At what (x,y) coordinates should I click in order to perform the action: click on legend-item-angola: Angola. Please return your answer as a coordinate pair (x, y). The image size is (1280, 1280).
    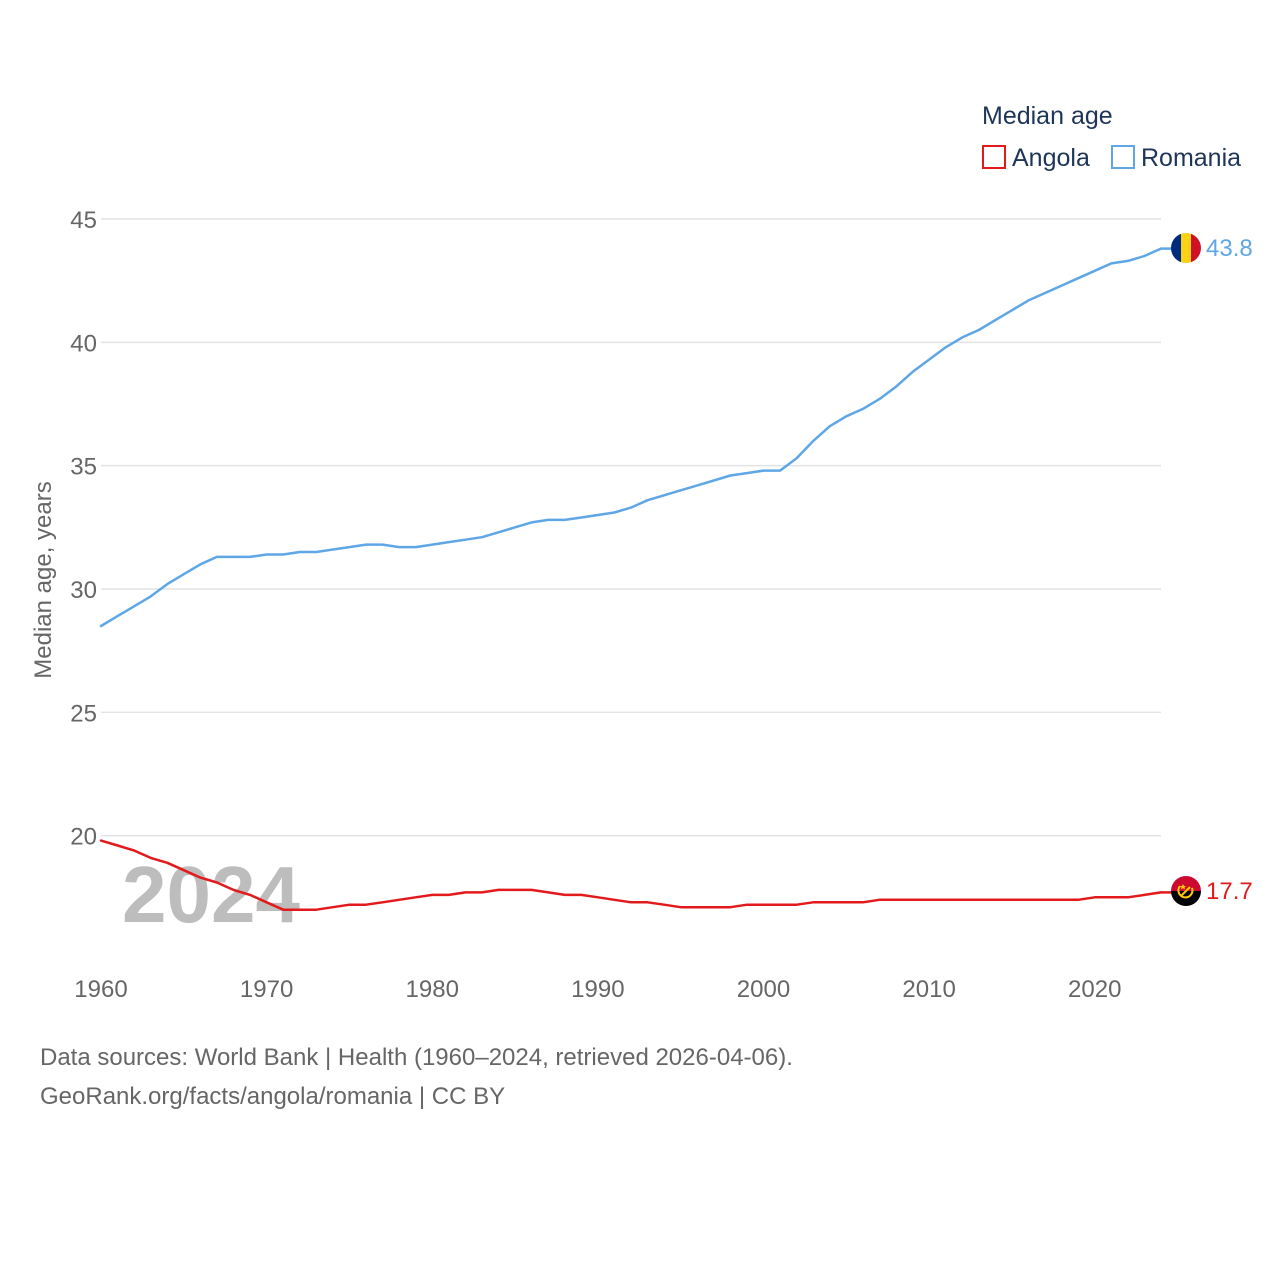
    Looking at the image, I should click on (1036, 158).